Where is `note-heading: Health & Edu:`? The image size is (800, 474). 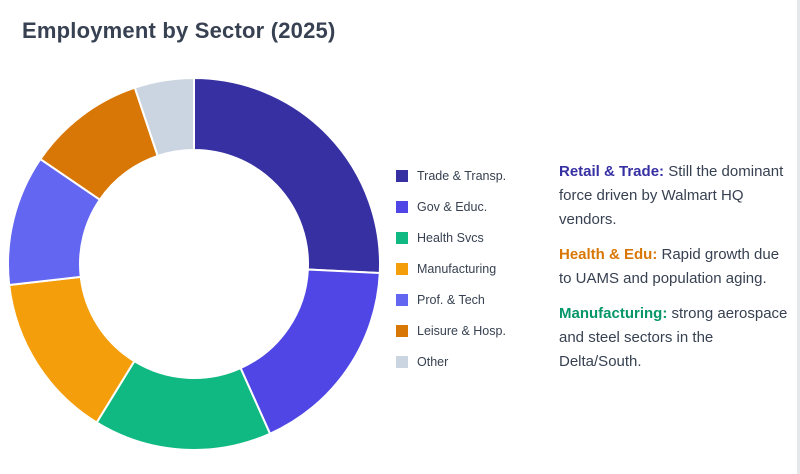
note-heading: Health & Edu: is located at coordinates (608, 254).